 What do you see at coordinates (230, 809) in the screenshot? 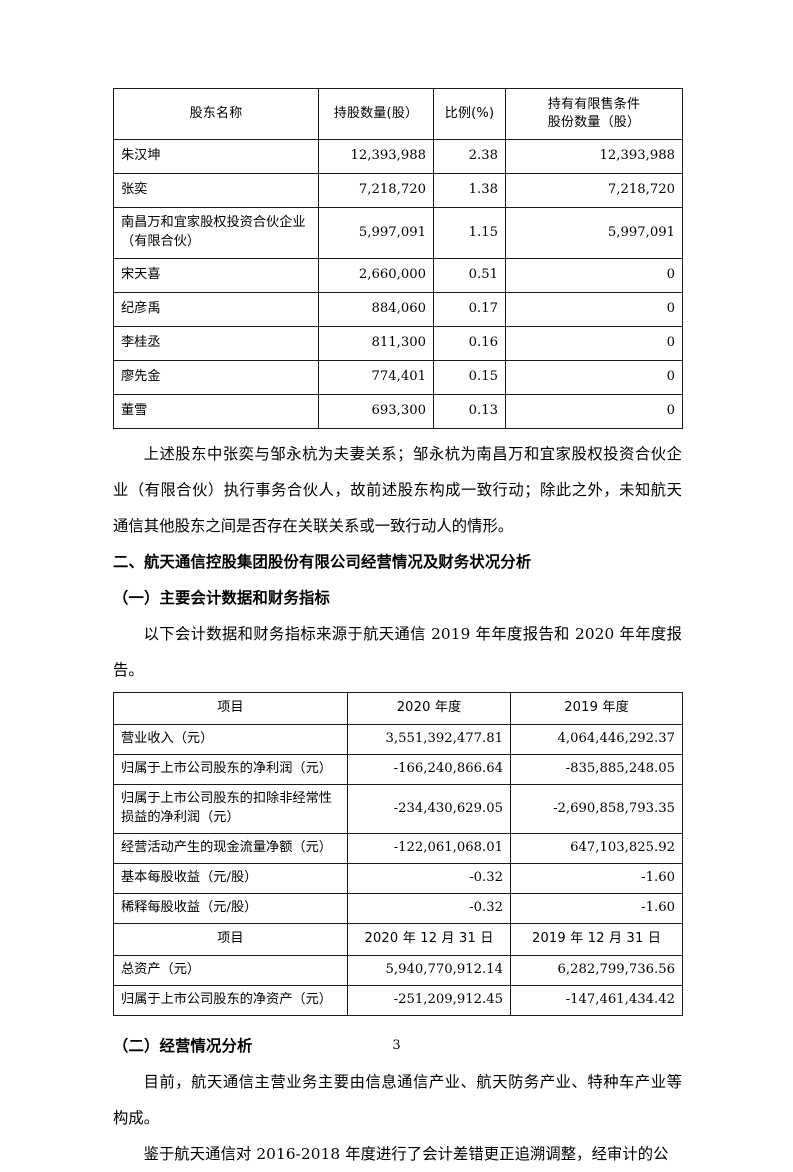
I see `financial-item: 归属于上市公司股东的扣除非经常性损益的净利润（元）` at bounding box center [230, 809].